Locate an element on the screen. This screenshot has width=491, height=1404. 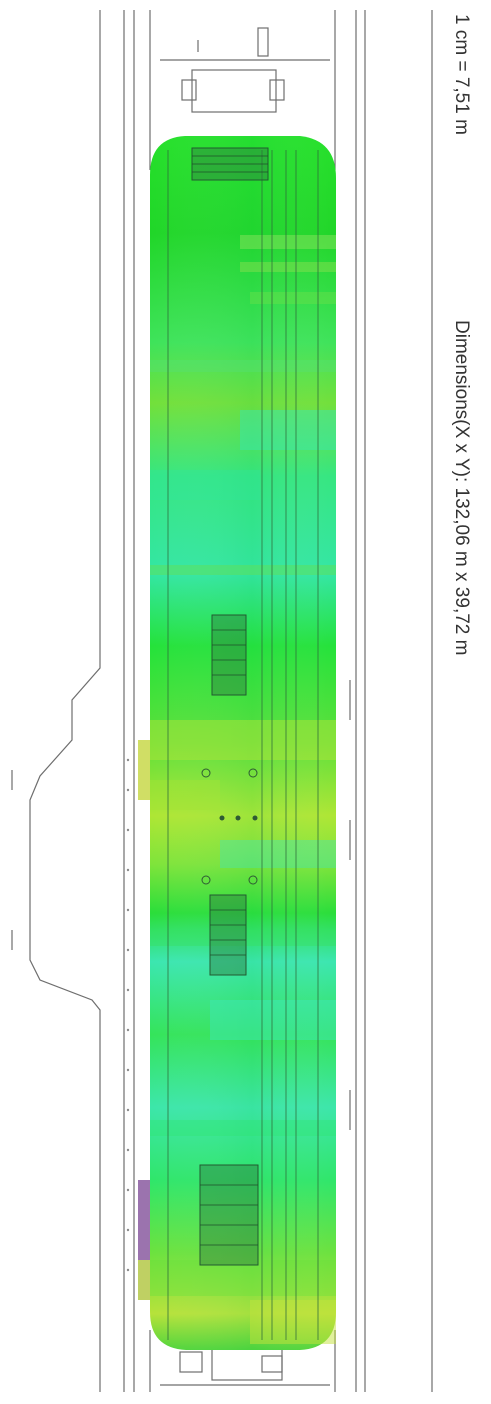
dimensions-label-group: Dimensions(X x Y): 132,06 m x 39,72 m is located at coordinates (461, 487).